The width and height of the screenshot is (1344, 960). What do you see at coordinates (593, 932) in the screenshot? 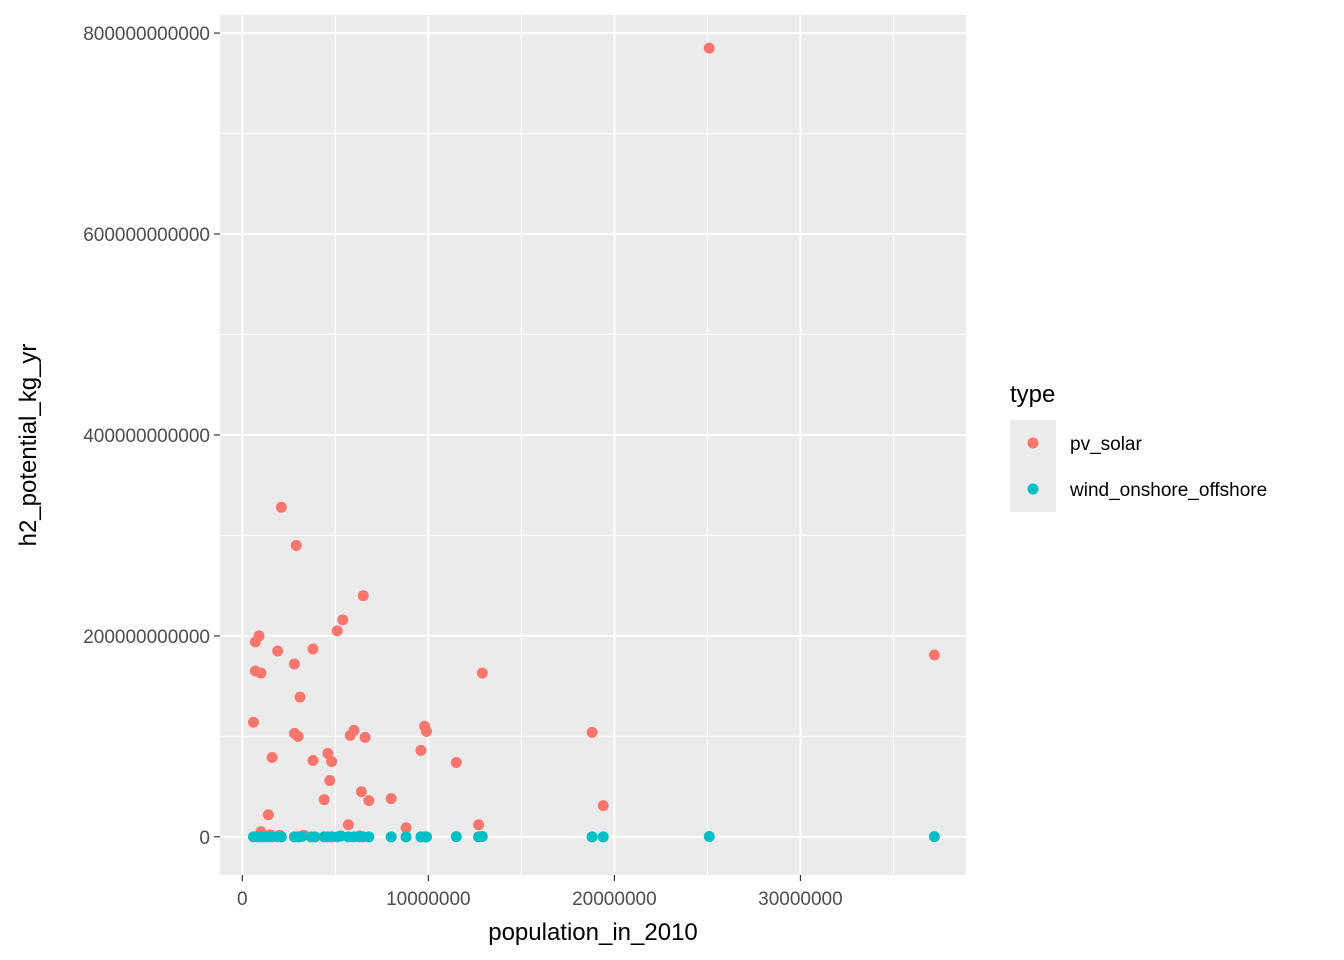
I see `x-axis-title: population_in_2010` at bounding box center [593, 932].